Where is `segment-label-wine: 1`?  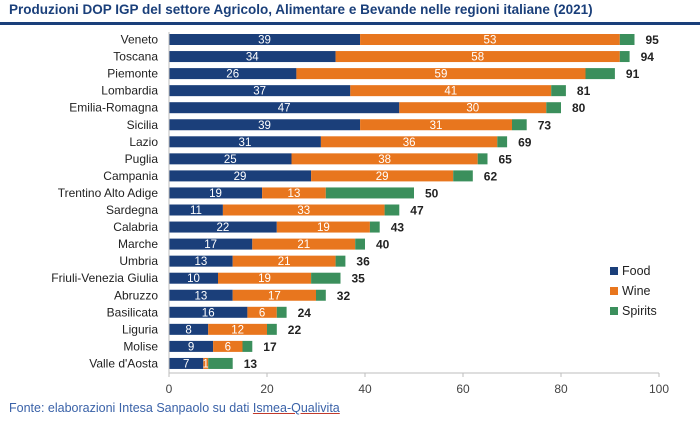
segment-label-wine: 1 is located at coordinates (206, 364).